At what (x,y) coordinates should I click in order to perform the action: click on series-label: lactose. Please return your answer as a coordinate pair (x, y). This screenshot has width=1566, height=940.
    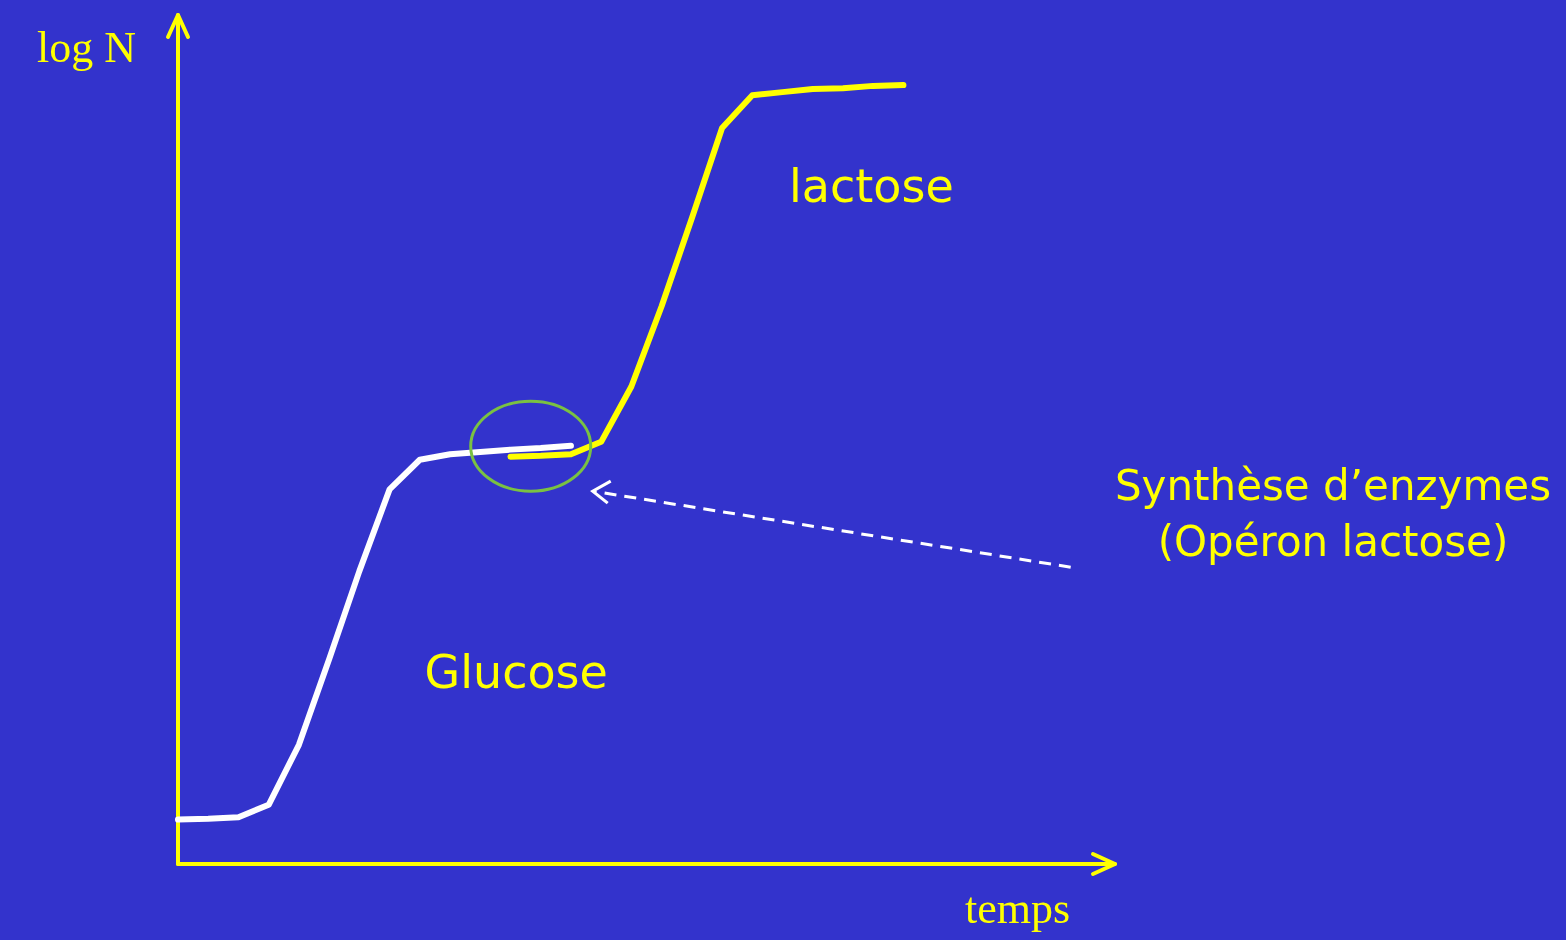
    Looking at the image, I should click on (871, 185).